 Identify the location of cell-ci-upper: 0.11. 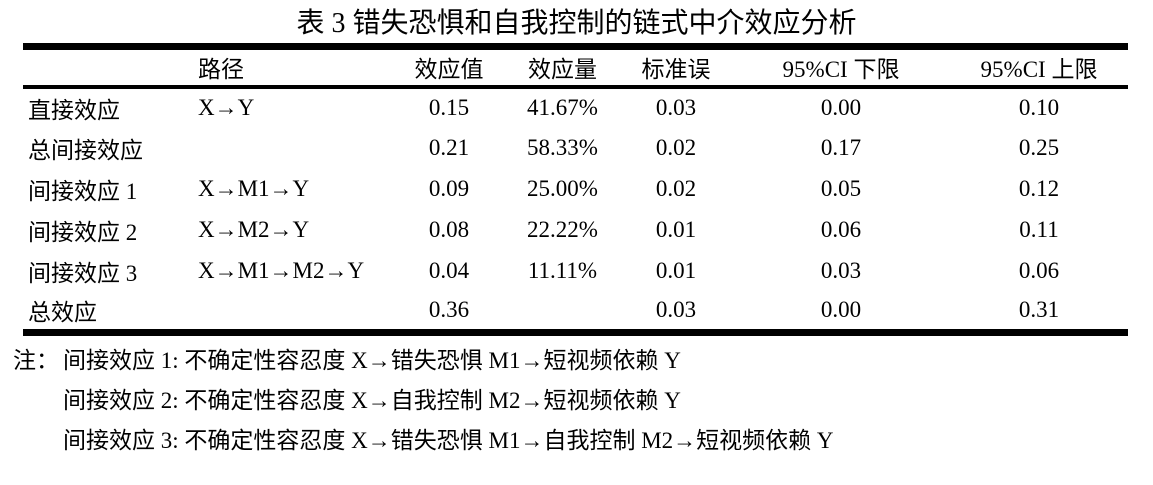
(1039, 229).